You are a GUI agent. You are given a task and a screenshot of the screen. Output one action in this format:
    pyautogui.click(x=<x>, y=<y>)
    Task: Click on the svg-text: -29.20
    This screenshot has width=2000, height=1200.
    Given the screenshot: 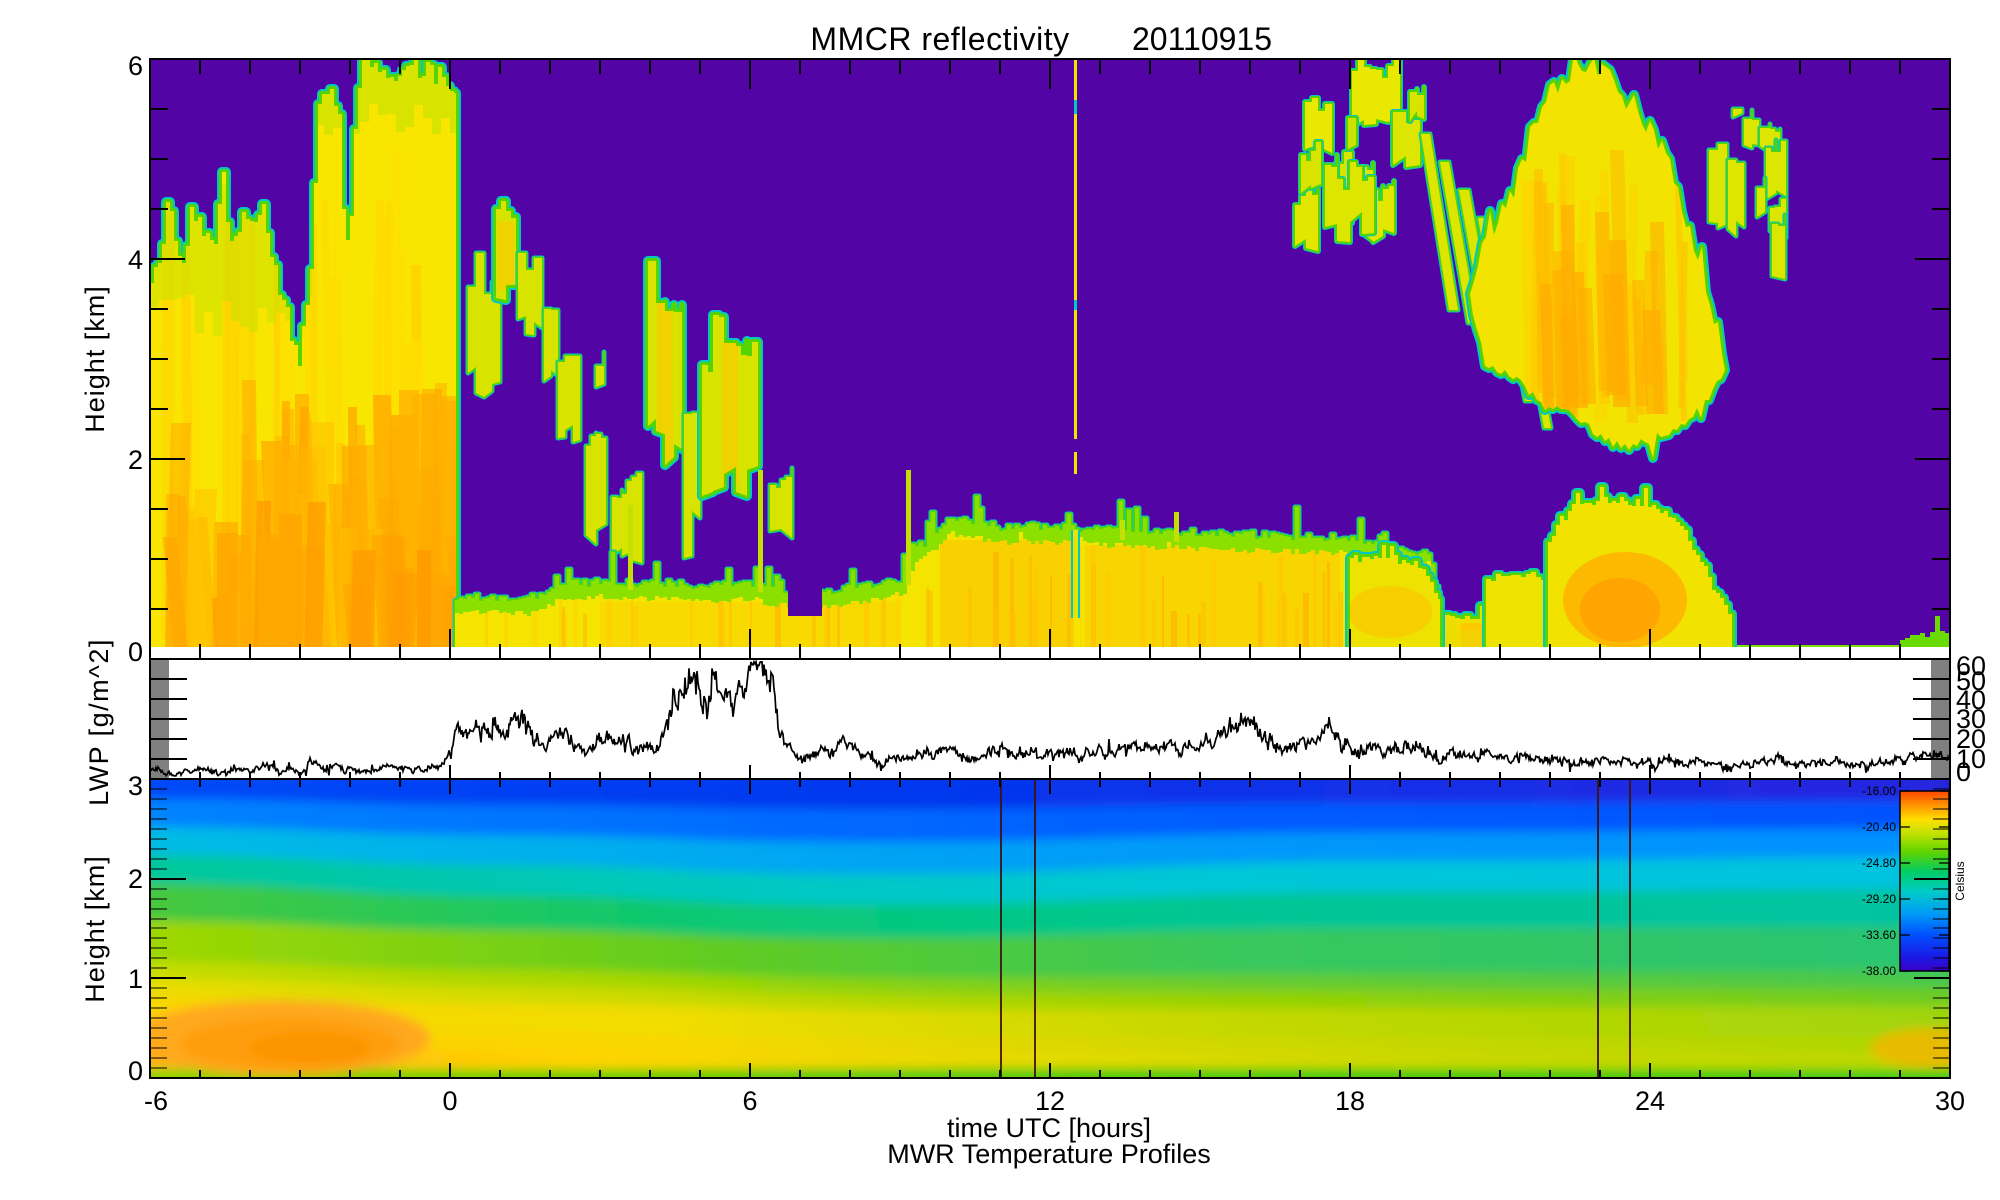 What is the action you would take?
    pyautogui.click(x=1879, y=899)
    